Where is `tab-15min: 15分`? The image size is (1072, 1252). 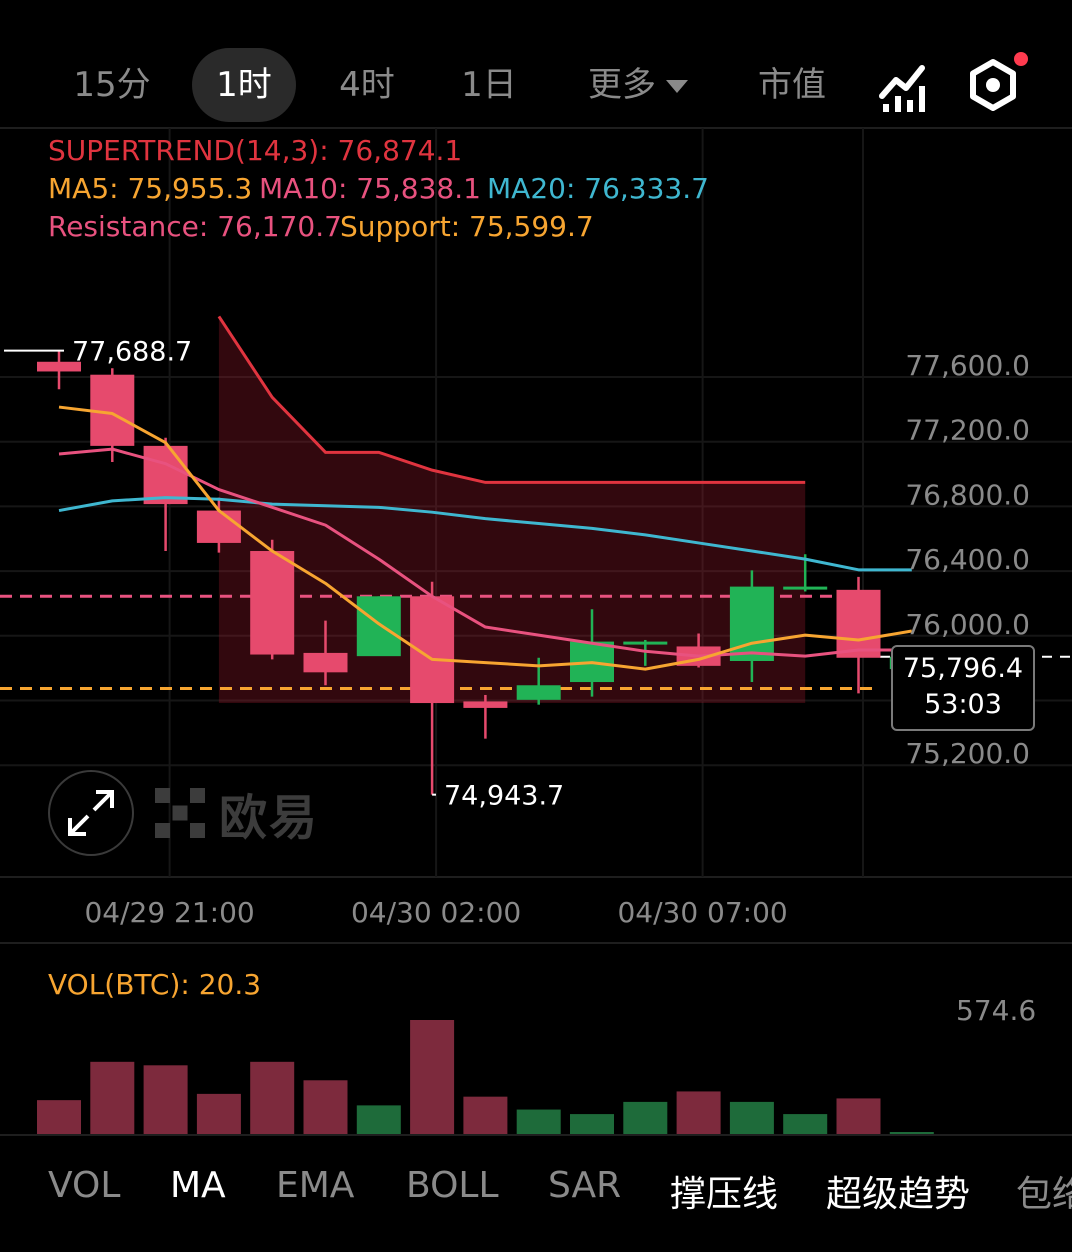
tab-15min: 15分 is located at coordinates (112, 85).